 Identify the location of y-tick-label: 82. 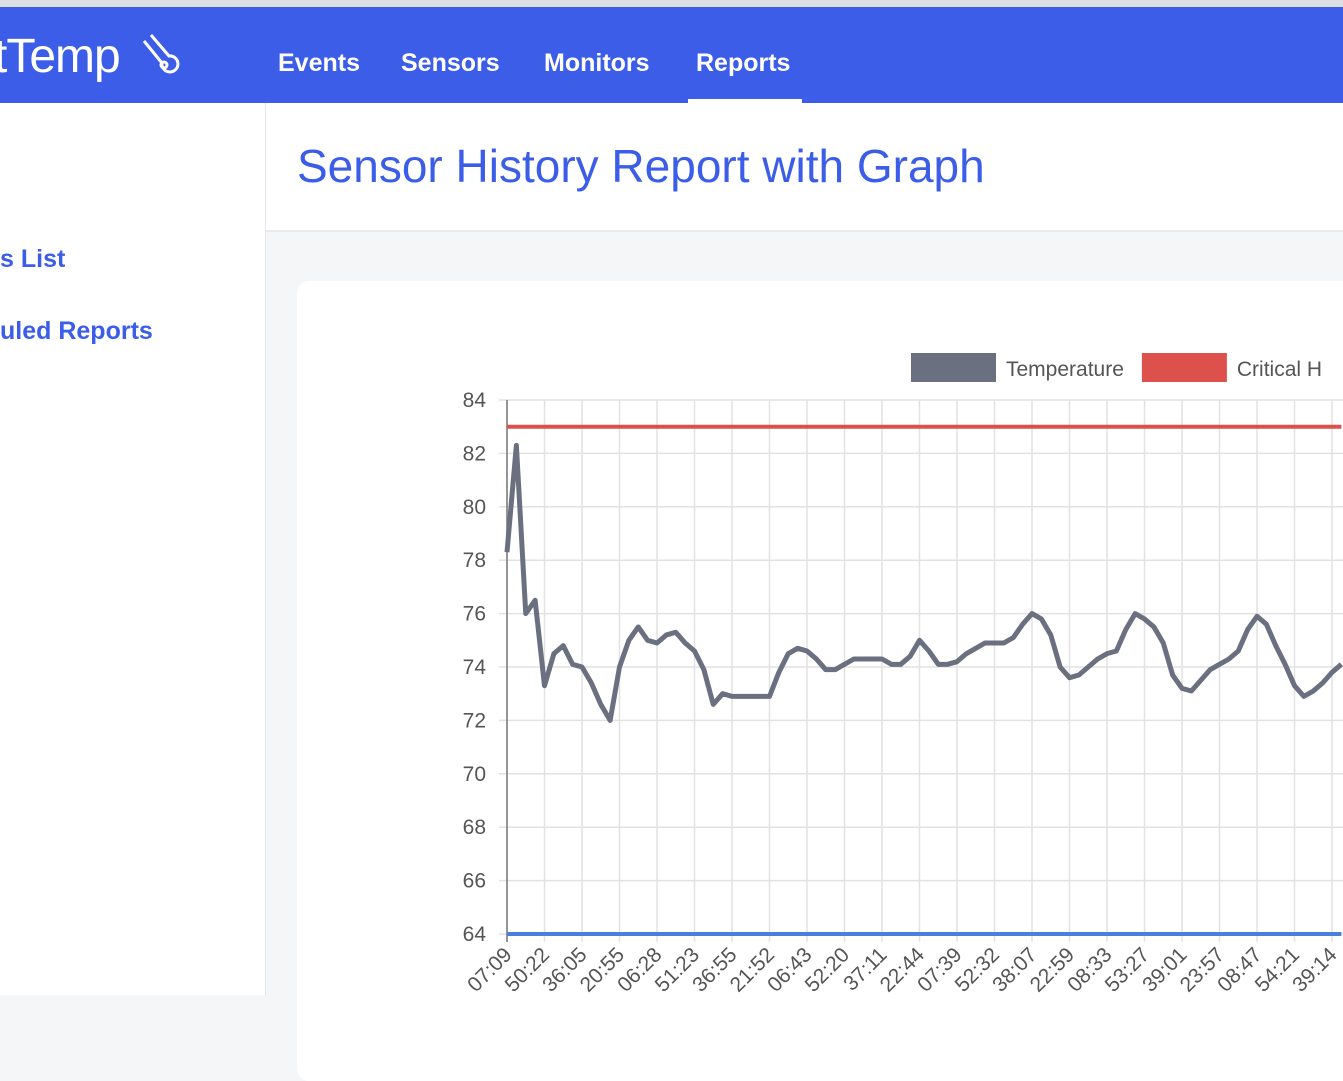
(474, 453).